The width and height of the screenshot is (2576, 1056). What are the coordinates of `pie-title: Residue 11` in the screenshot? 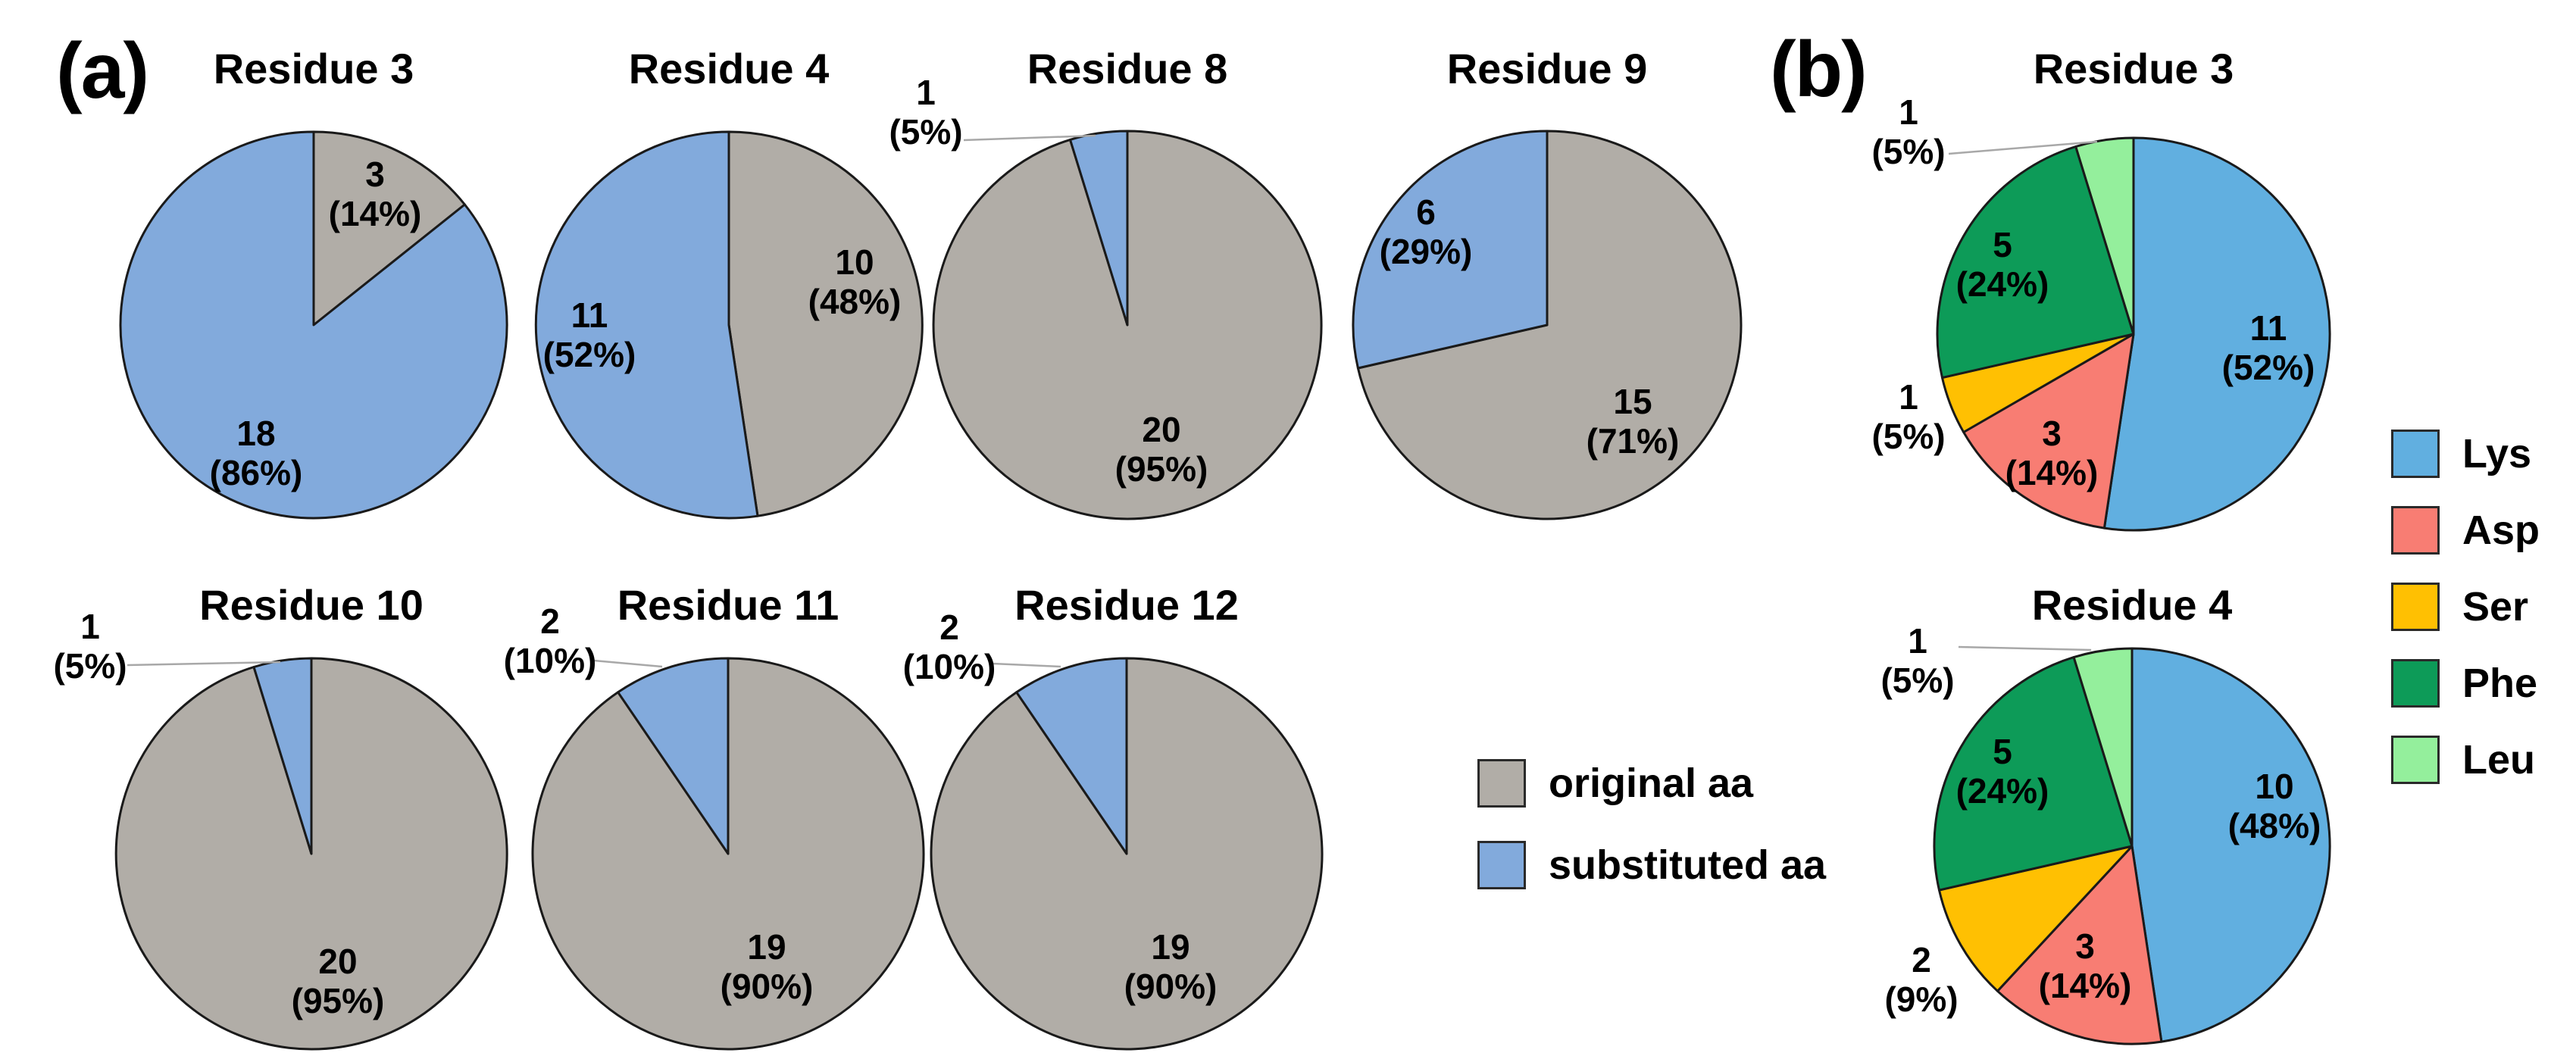 It's located at (728, 605).